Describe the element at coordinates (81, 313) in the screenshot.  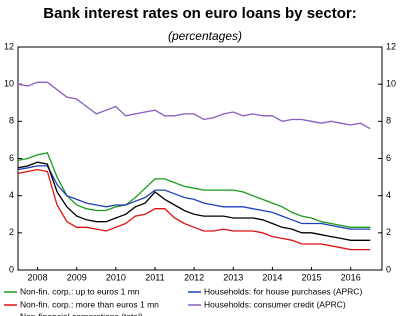
I see `legend-label: Non-financial corporations (total)` at that location.